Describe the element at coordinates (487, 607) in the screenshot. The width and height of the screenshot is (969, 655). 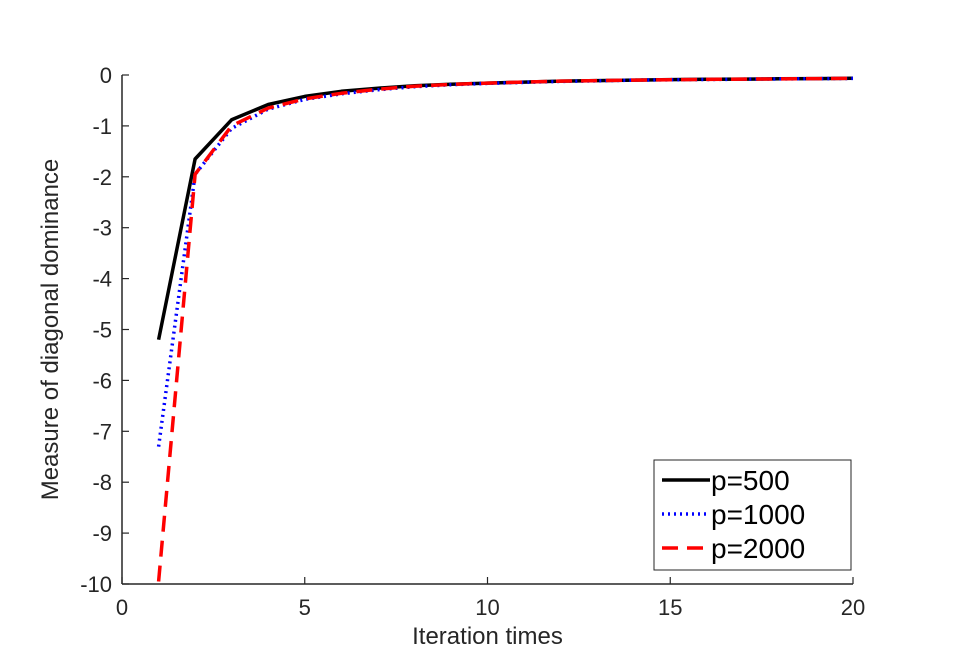
I see `x-tick-label: 10` at that location.